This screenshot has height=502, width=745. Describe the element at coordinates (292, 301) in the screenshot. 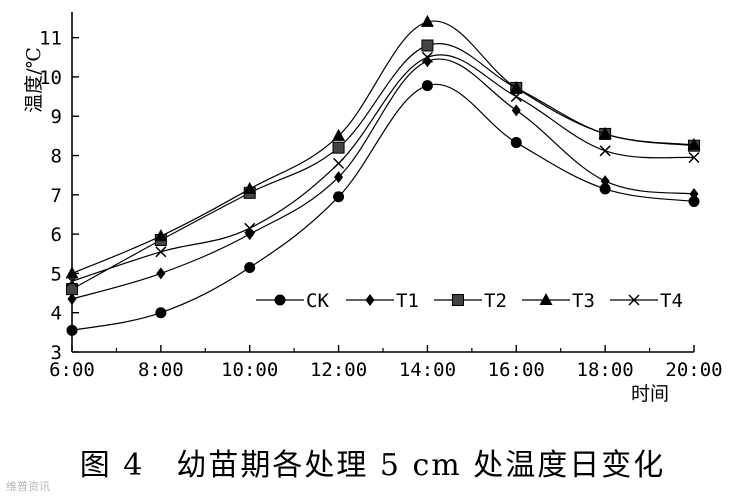

I see `legend-item-ck: CK` at that location.